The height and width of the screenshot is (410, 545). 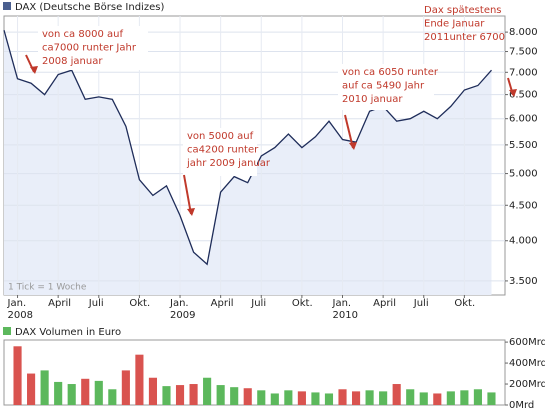 I want to click on annotation: von ca 8000 auf, so click(x=82, y=34).